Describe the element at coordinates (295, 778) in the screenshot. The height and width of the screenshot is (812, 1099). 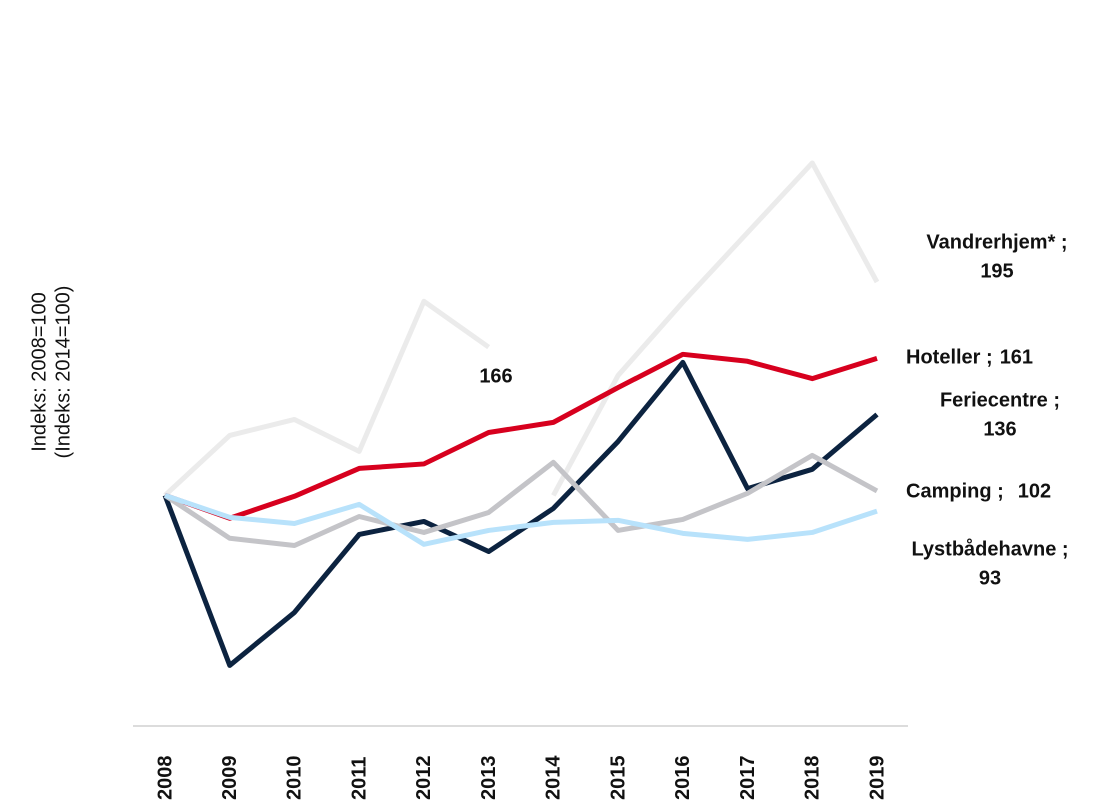
I see `x-tick-label: 2010` at that location.